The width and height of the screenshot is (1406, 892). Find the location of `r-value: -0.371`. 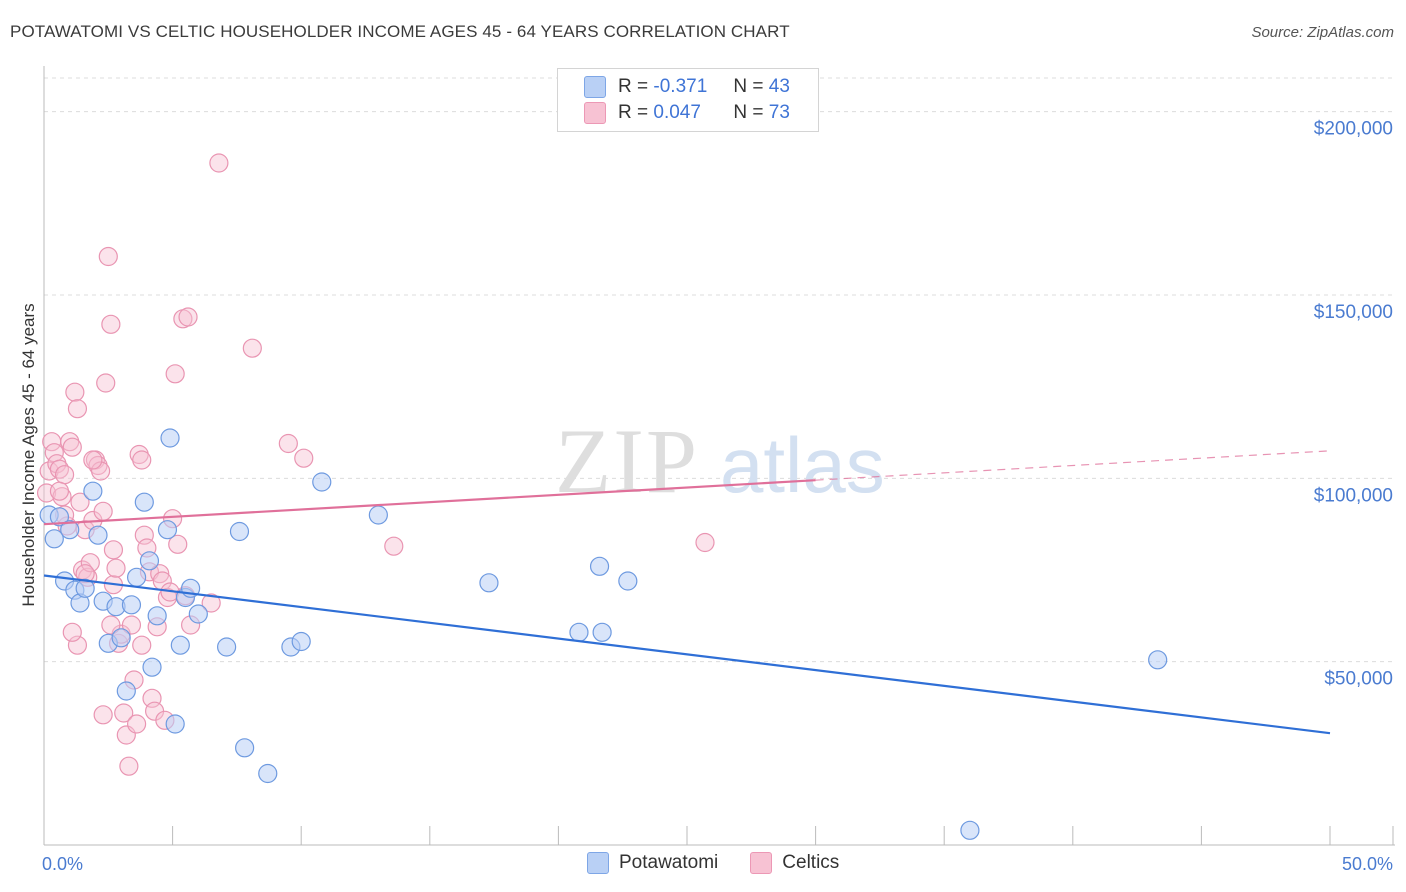

r-value: -0.371 is located at coordinates (680, 86).